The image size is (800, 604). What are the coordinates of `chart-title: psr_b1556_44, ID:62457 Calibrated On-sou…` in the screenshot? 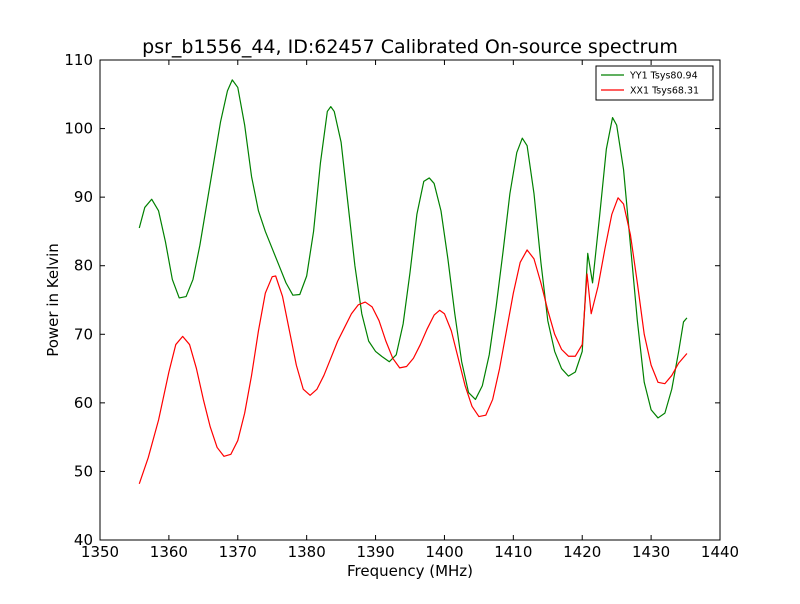 It's located at (410, 47).